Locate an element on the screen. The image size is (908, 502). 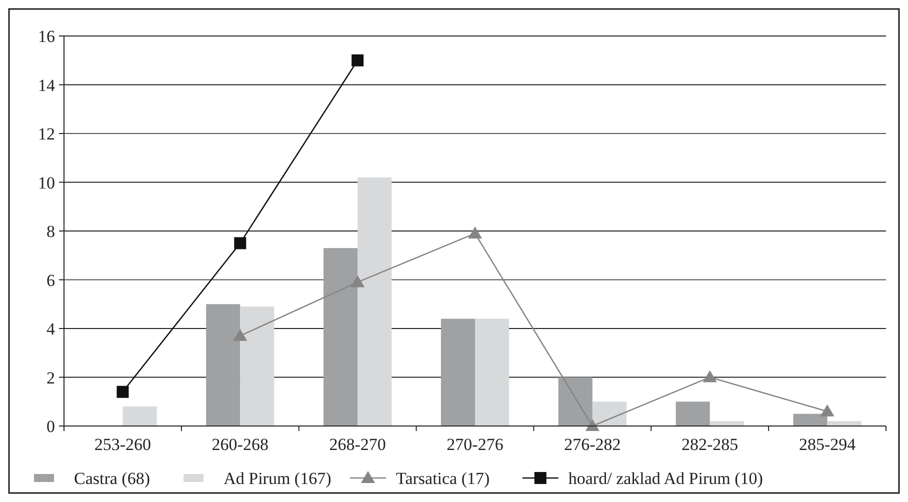
x-tick-label: 268-270 is located at coordinates (357, 444).